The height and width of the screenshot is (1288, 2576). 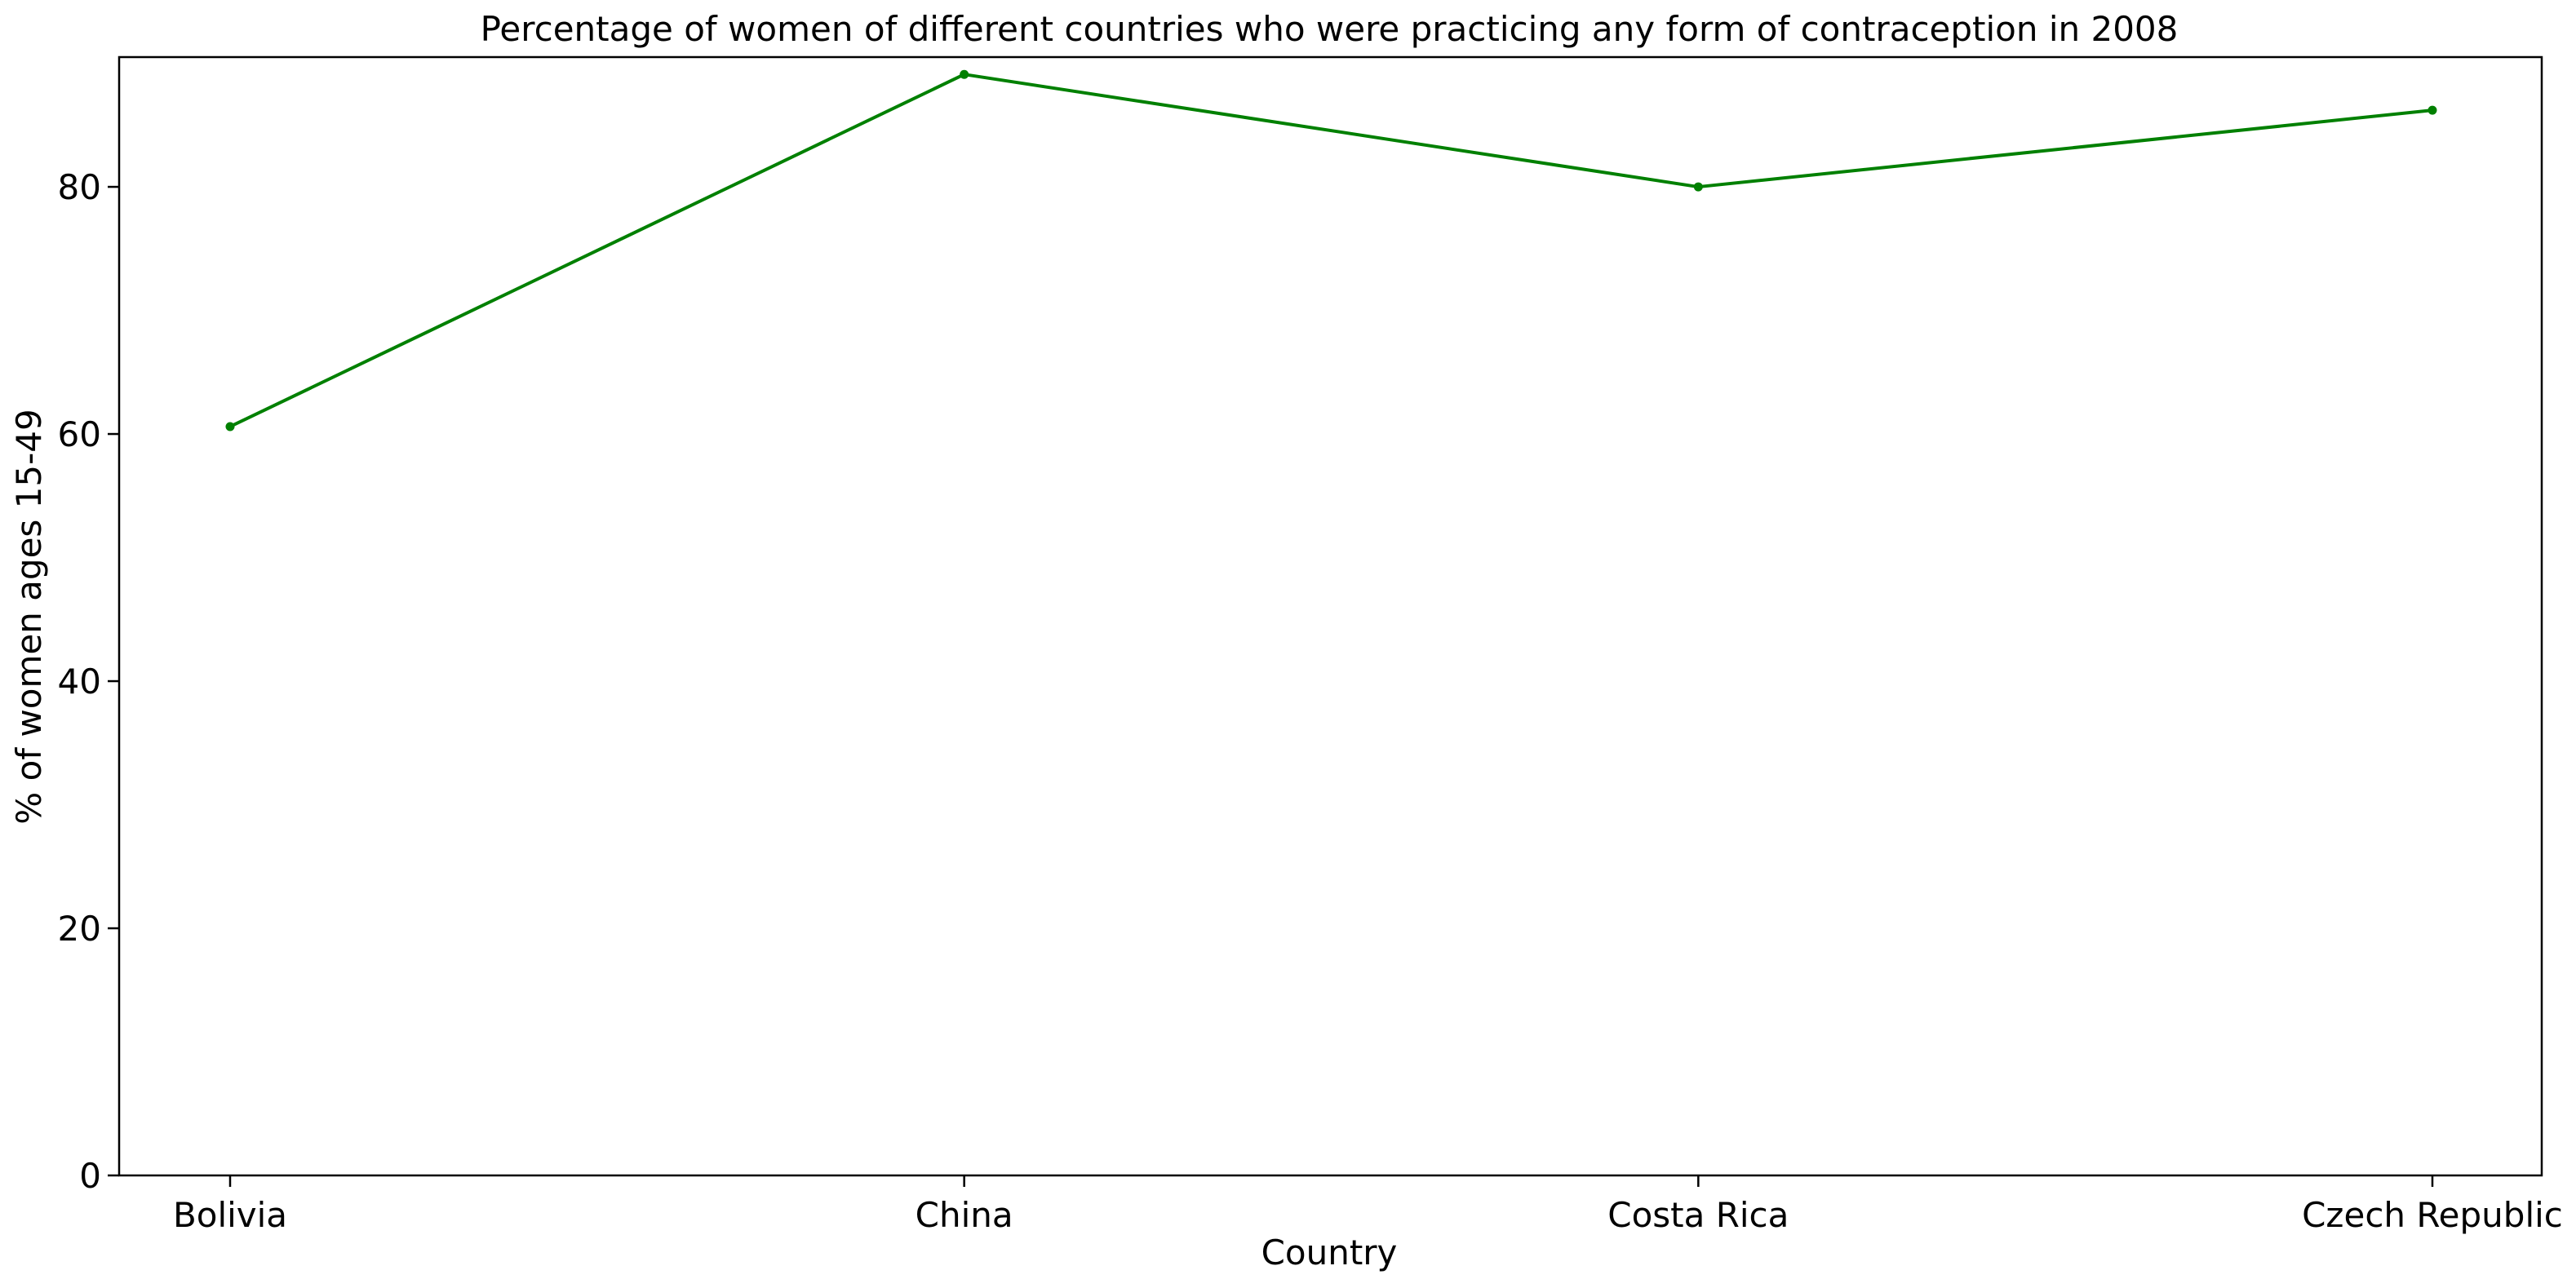 I want to click on x-axis-label: Country, so click(x=1329, y=1253).